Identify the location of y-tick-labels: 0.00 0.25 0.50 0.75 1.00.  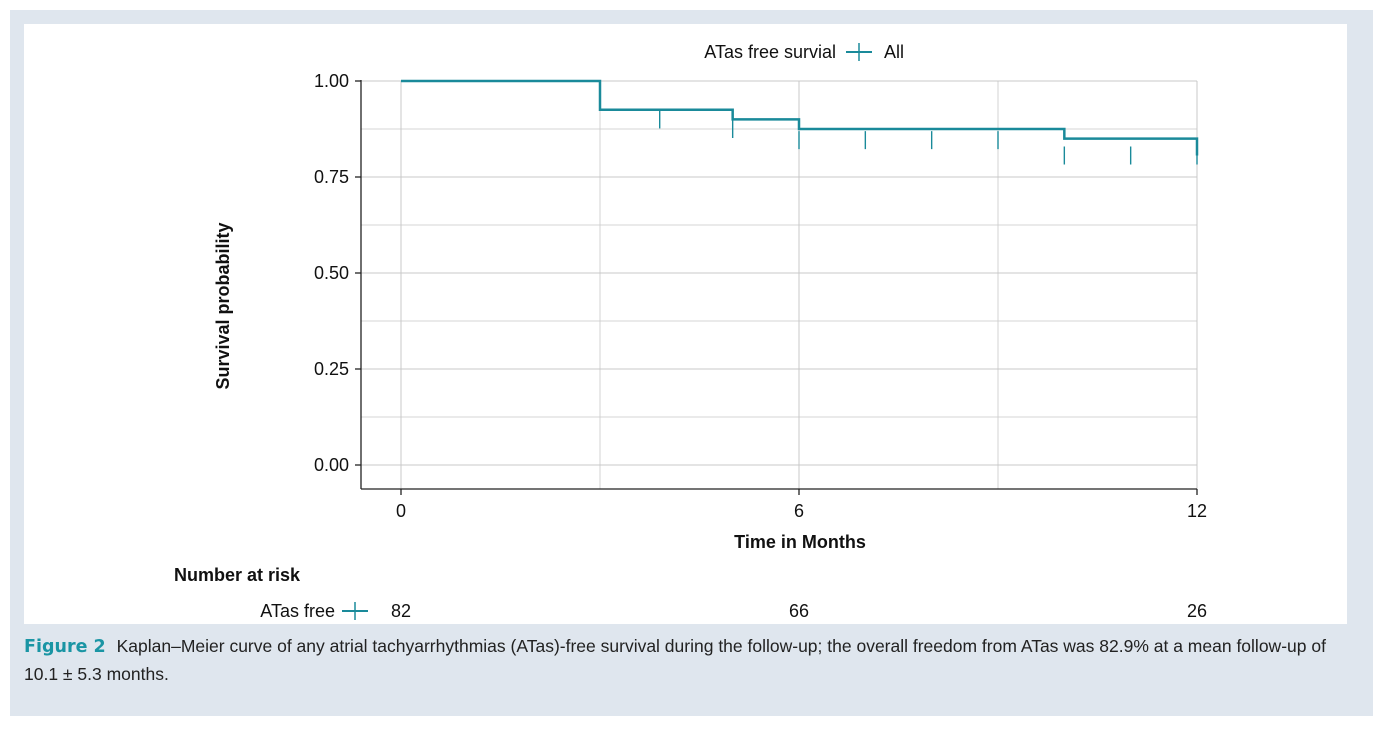
(337, 273).